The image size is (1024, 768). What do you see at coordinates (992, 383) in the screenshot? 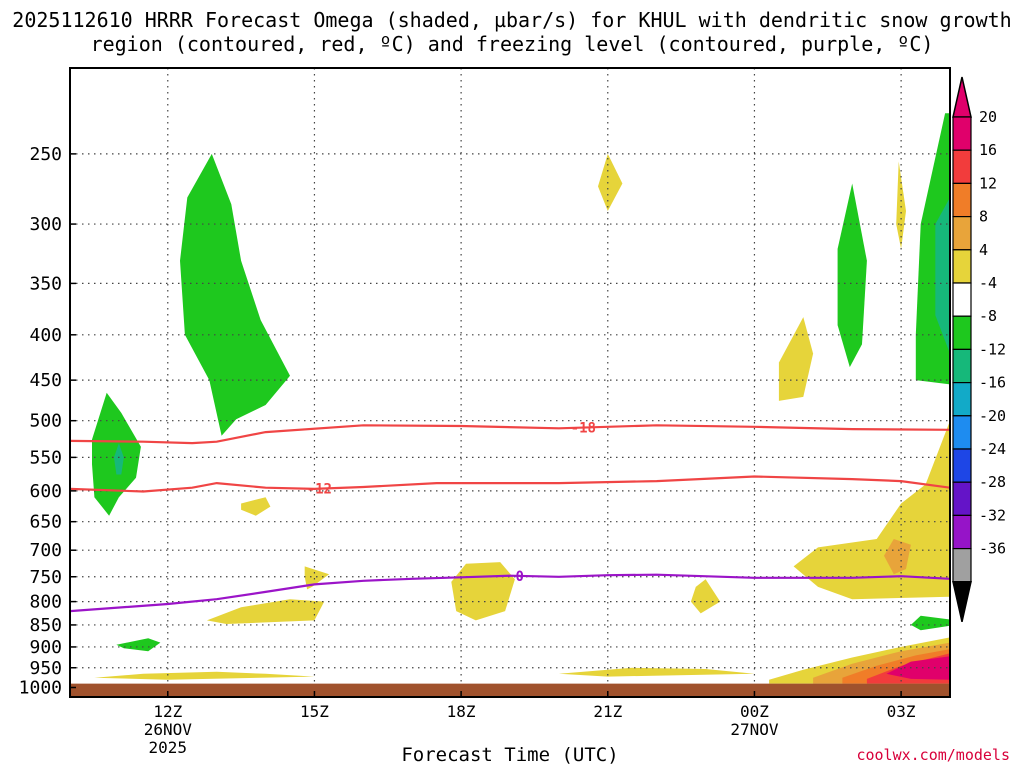
I see `colorbar-label: -16` at bounding box center [992, 383].